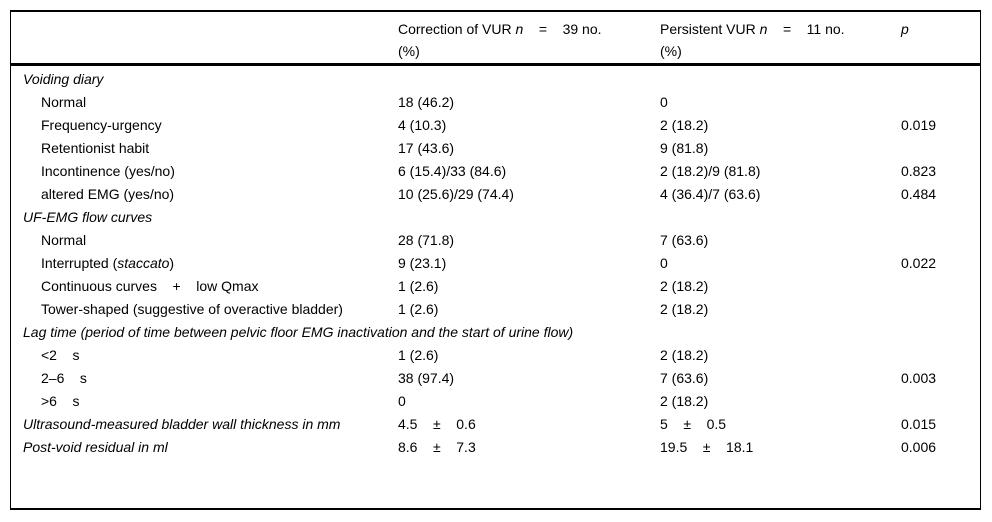  I want to click on table-row: Normal 18 (46.2) 0, so click(495, 102).